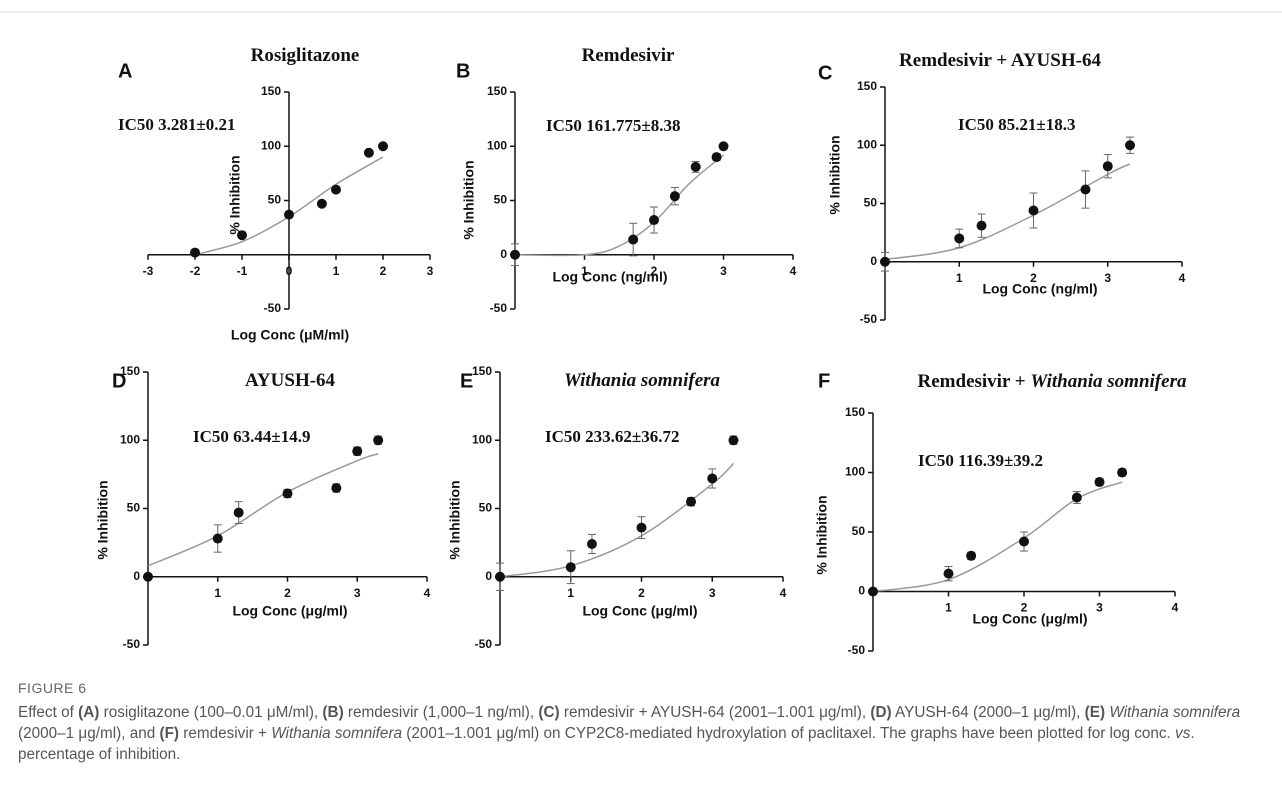  What do you see at coordinates (825, 73) in the screenshot?
I see `panel-letter: C` at bounding box center [825, 73].